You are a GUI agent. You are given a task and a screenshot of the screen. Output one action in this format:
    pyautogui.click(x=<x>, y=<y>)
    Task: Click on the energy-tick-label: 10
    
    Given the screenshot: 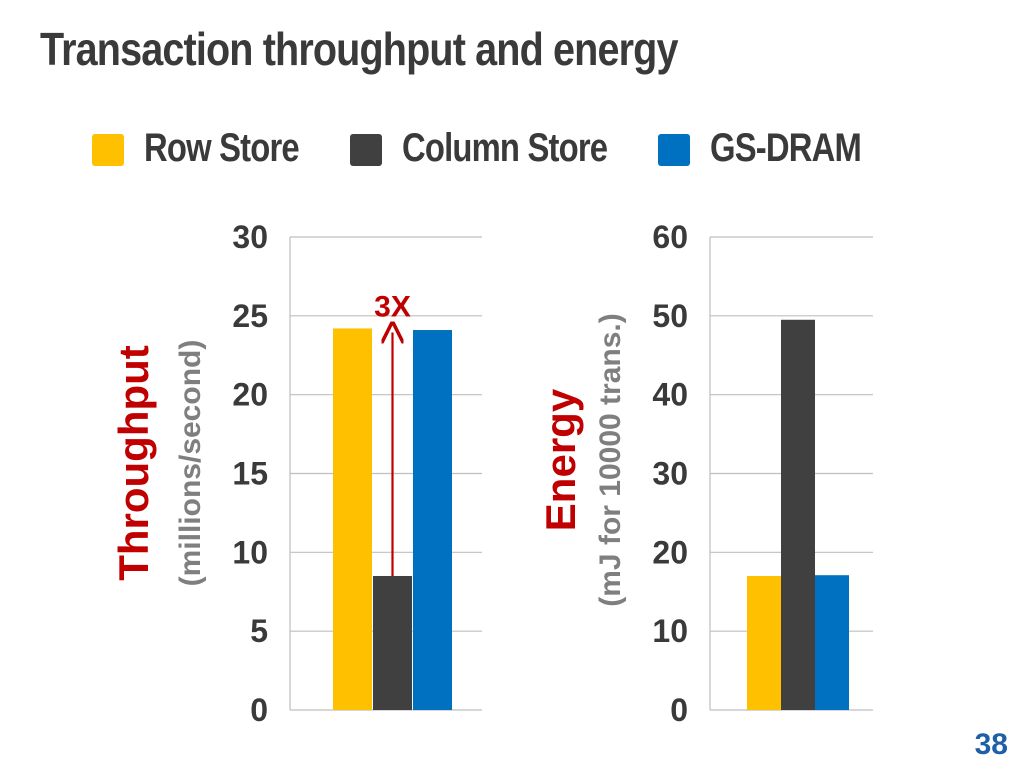 What is the action you would take?
    pyautogui.click(x=670, y=631)
    